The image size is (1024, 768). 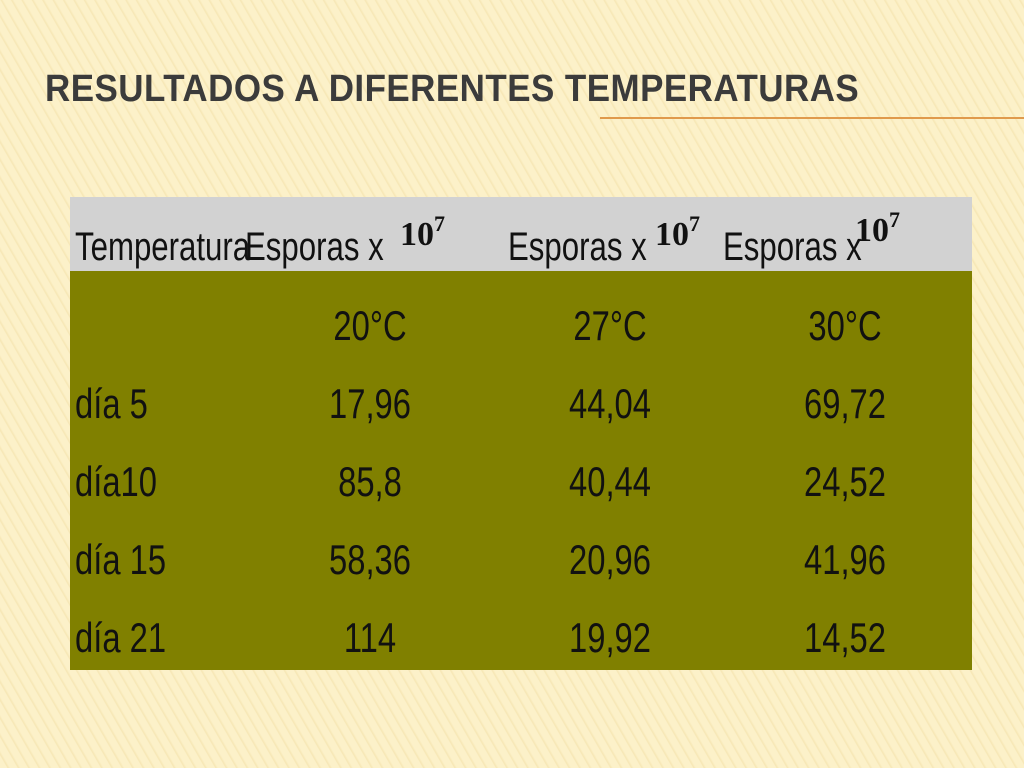 I want to click on cell: 44,04, so click(x=610, y=403).